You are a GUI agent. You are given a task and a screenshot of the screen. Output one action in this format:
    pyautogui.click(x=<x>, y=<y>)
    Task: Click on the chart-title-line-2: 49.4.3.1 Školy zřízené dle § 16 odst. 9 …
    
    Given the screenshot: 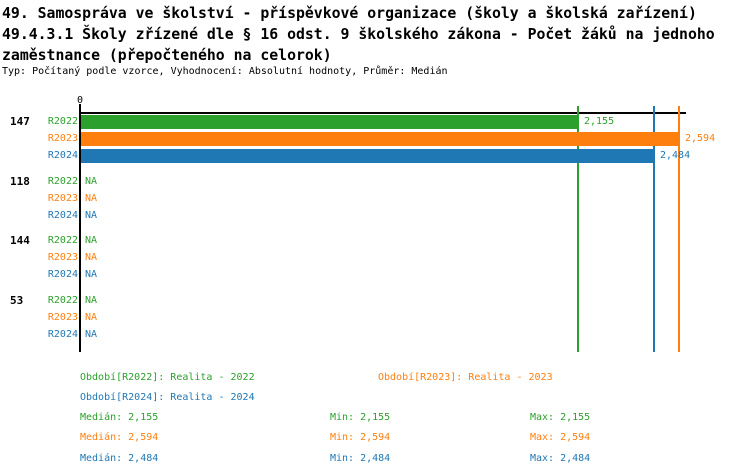 What is the action you would take?
    pyautogui.click(x=358, y=34)
    